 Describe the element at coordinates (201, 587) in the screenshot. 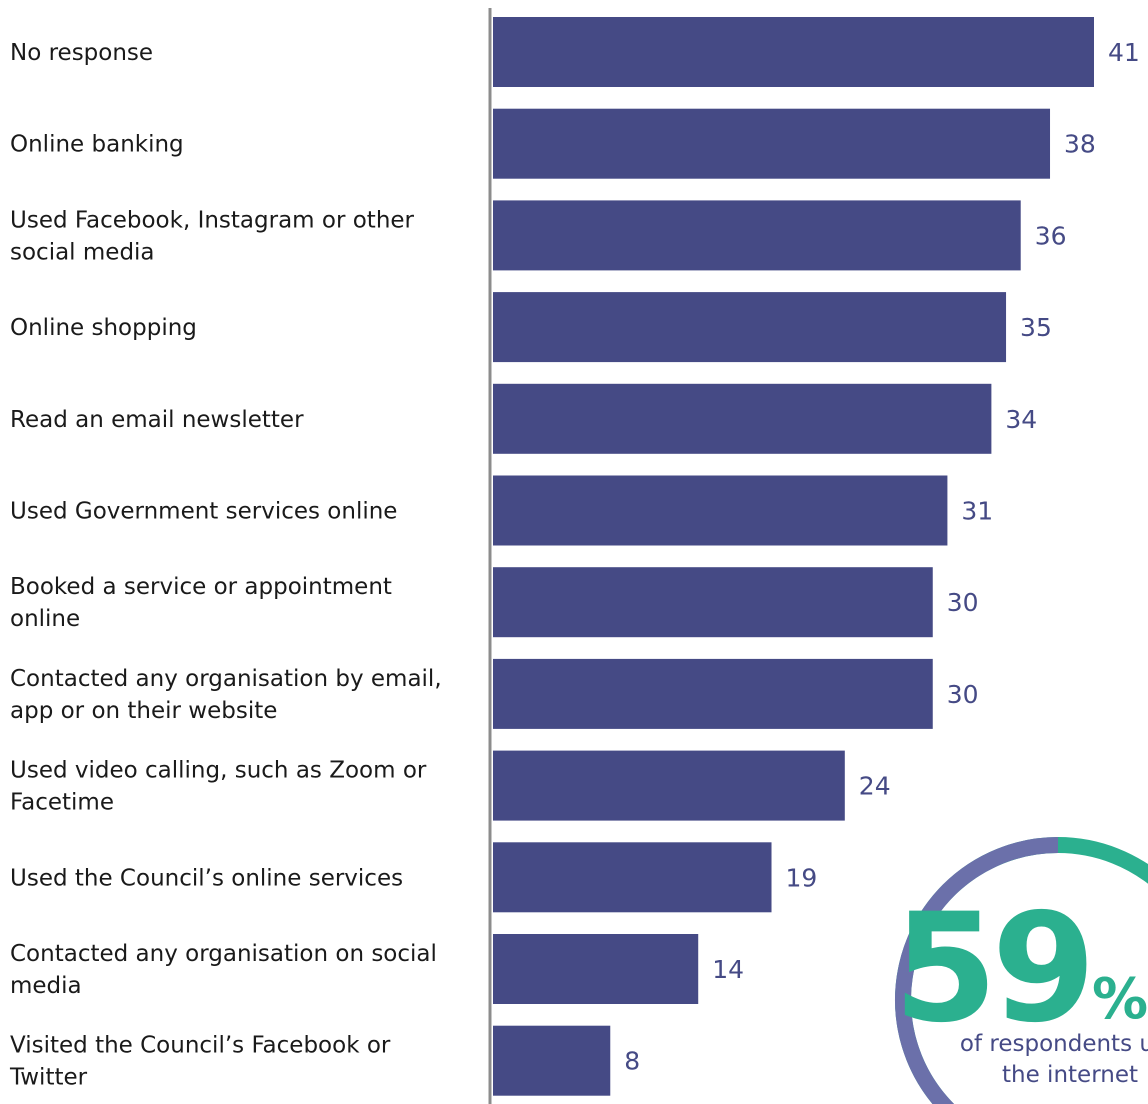

I see `category-label: Booked a service or appointment` at that location.